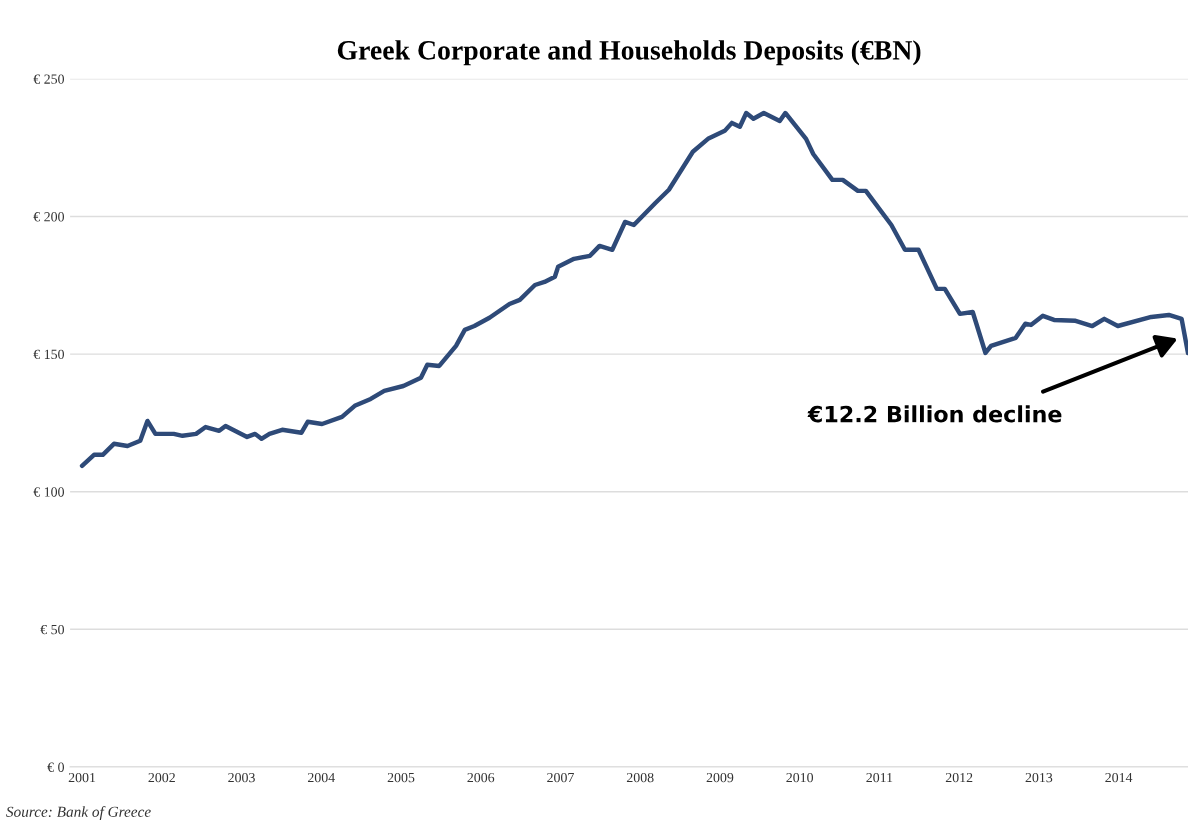  Describe the element at coordinates (161, 777) in the screenshot. I see `x-tick-label: 2002` at that location.